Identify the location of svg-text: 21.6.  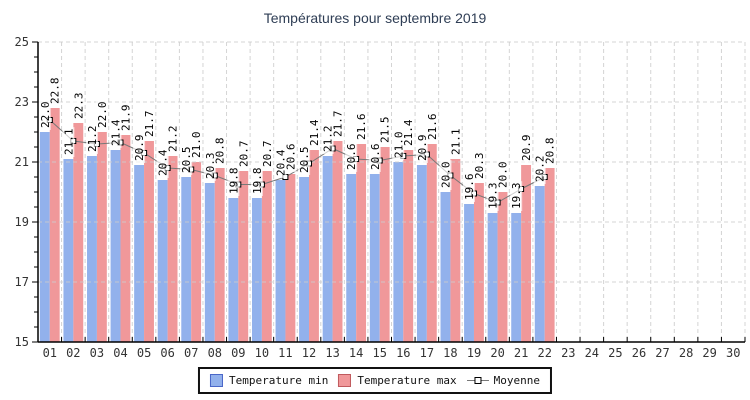
(361, 127).